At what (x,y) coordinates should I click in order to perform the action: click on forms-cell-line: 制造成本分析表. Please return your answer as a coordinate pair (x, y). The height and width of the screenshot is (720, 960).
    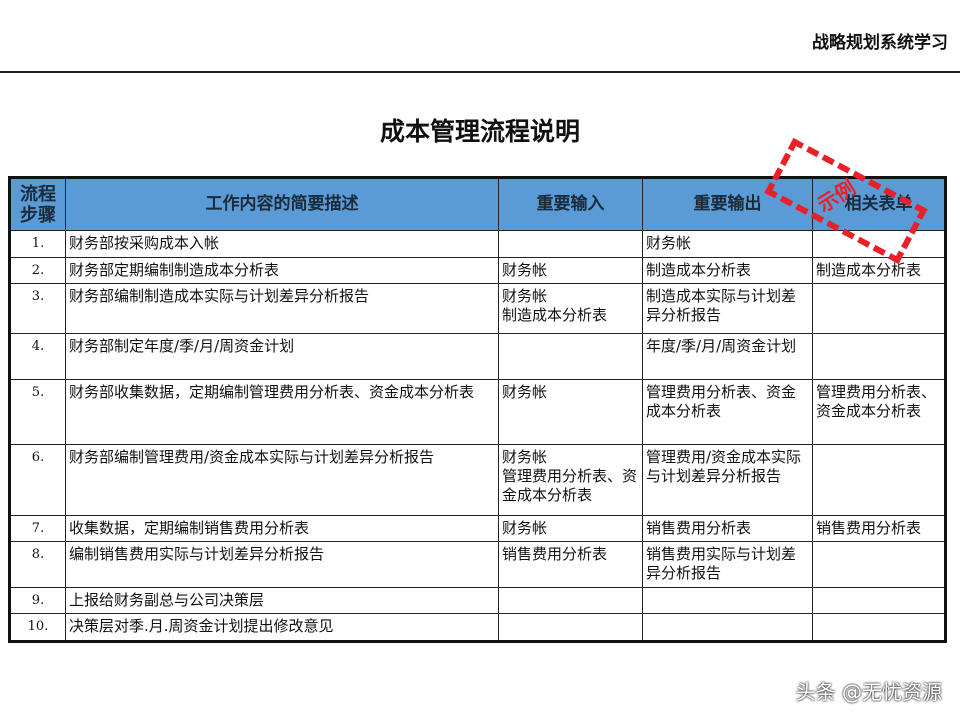
    Looking at the image, I should click on (869, 270).